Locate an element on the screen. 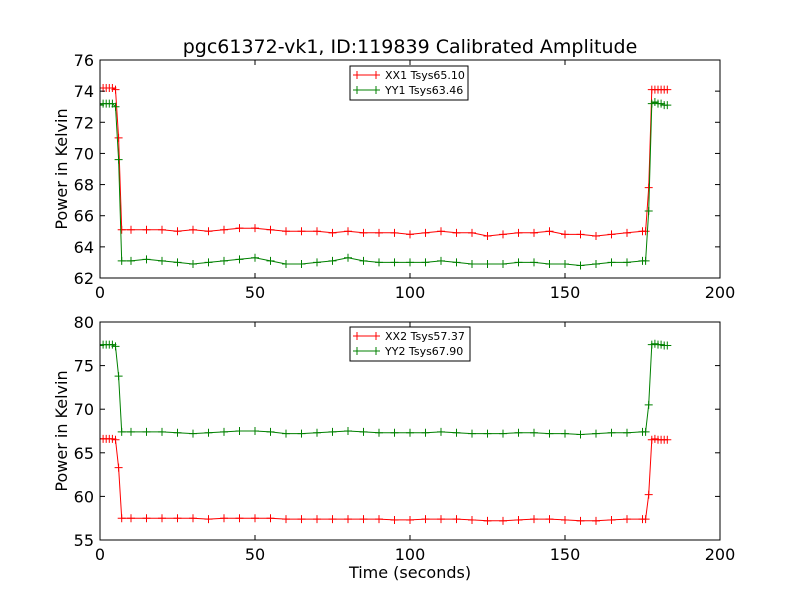 The image size is (800, 600). y-tick-label: 55 is located at coordinates (84, 540).